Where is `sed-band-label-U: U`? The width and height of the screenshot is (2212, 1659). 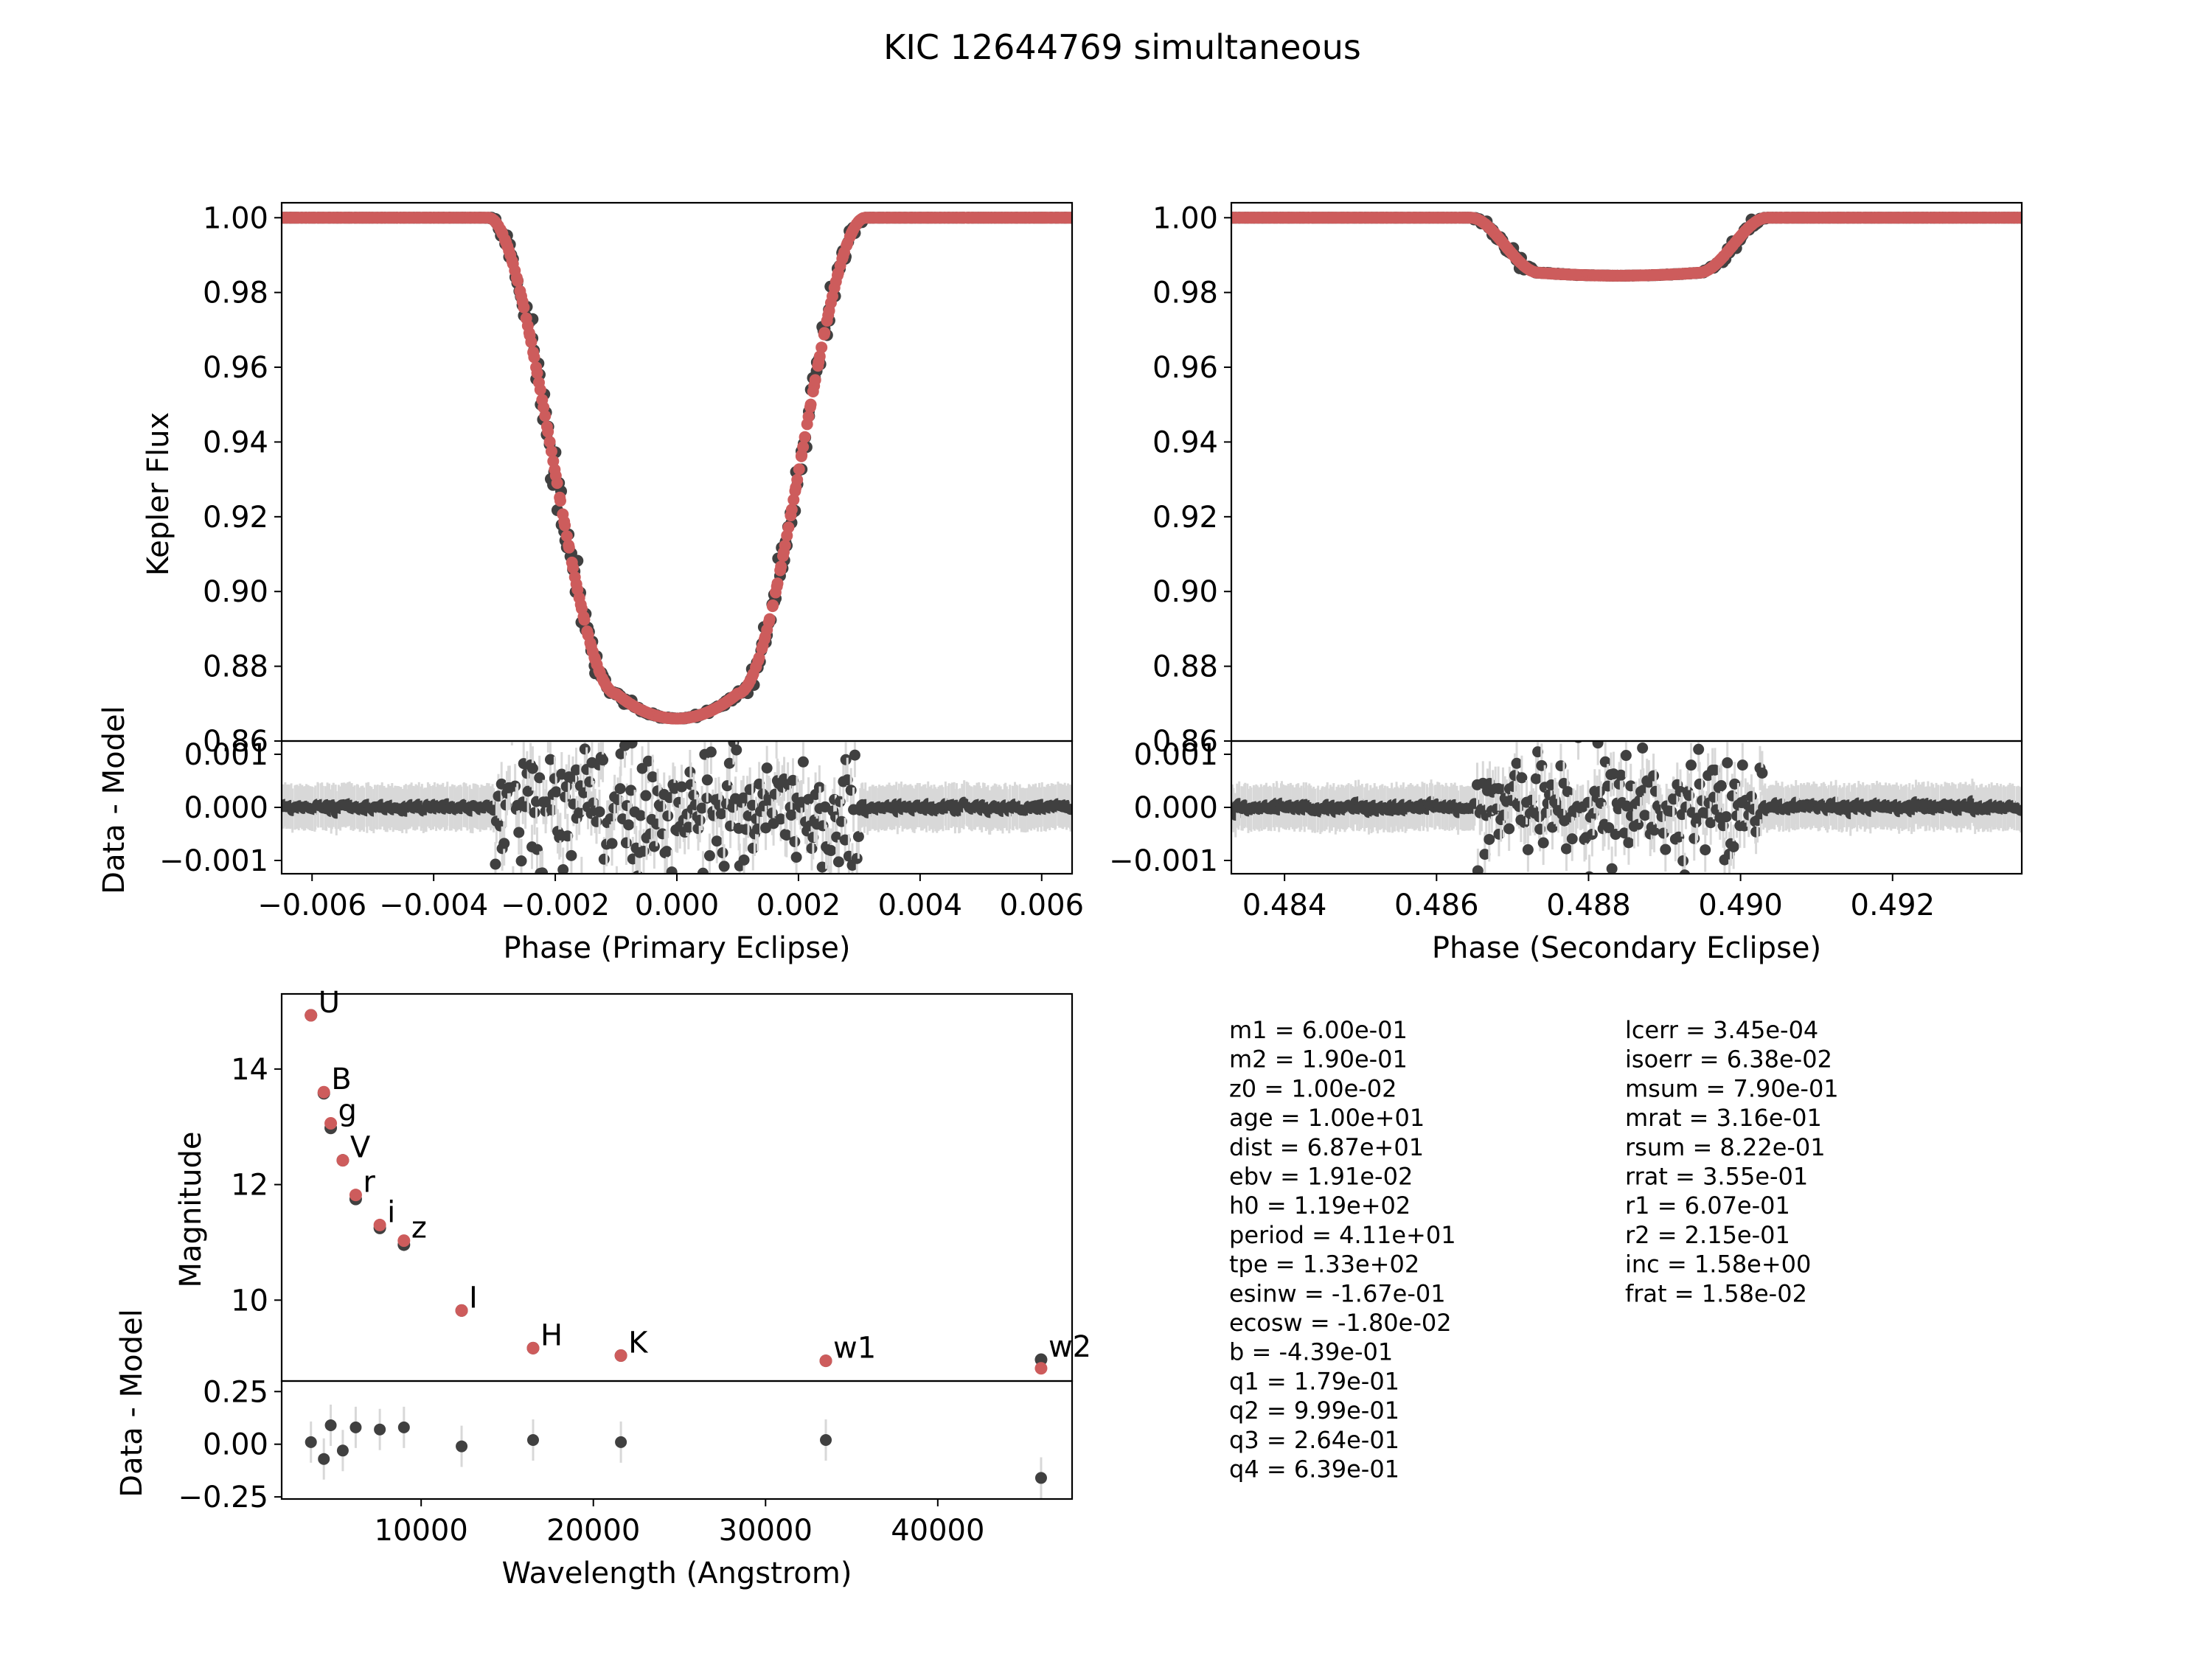
sed-band-label-U: U is located at coordinates (329, 1003).